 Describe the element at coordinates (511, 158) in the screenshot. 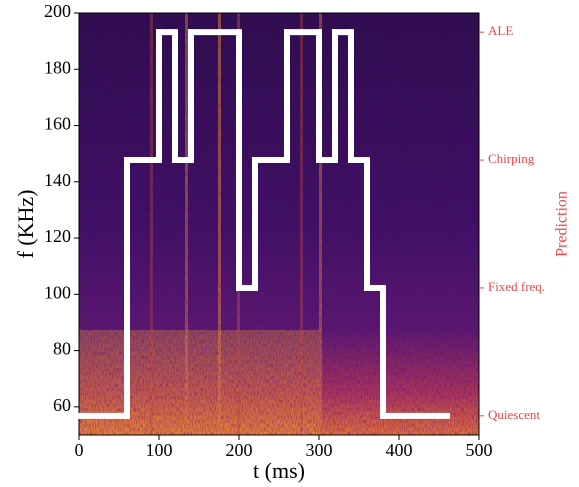

I see `y2-tick-label: Chirping` at that location.